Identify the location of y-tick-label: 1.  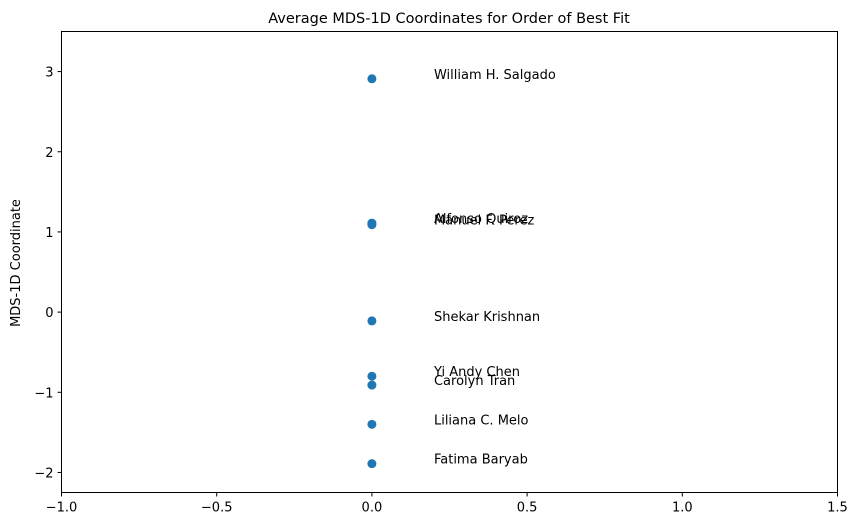
(49, 233).